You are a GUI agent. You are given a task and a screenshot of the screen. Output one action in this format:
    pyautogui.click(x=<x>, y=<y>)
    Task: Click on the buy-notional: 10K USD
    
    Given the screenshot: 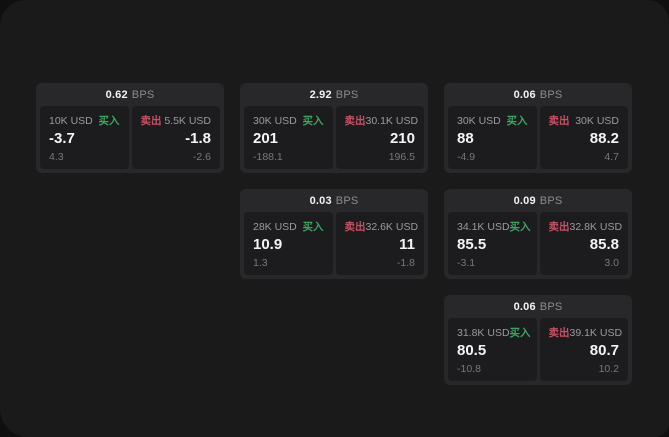 What is the action you would take?
    pyautogui.click(x=71, y=120)
    